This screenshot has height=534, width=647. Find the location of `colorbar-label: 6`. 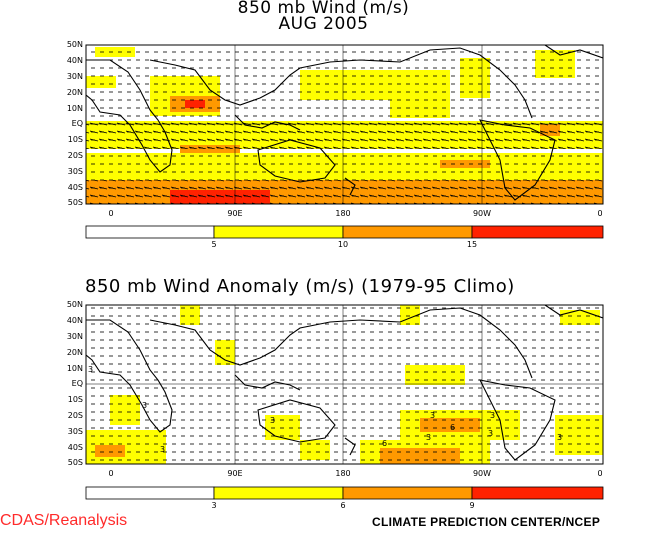

colorbar-label: 6 is located at coordinates (343, 505).